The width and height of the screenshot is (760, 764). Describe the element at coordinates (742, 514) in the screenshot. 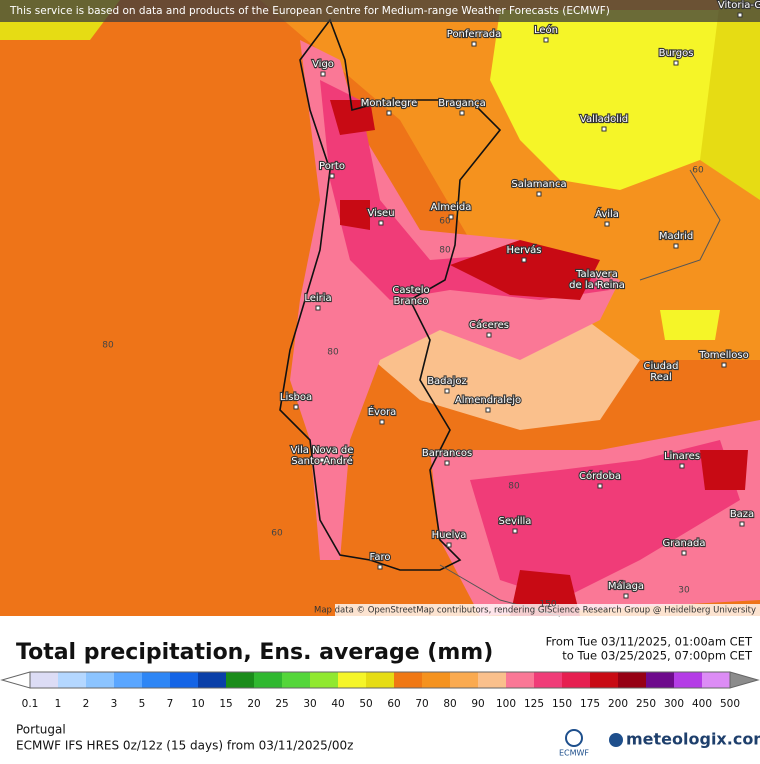

I see `city-label: Baza` at that location.